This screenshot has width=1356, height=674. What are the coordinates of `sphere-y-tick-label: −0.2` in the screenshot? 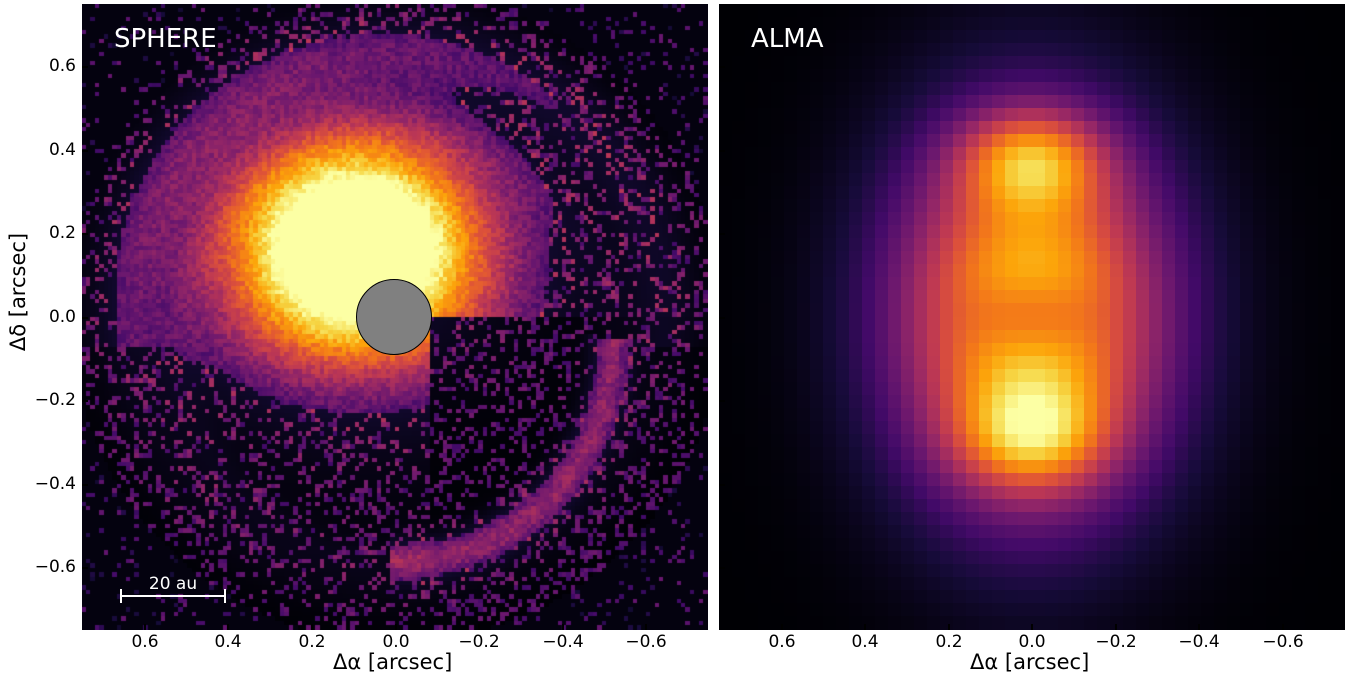 It's located at (55, 400).